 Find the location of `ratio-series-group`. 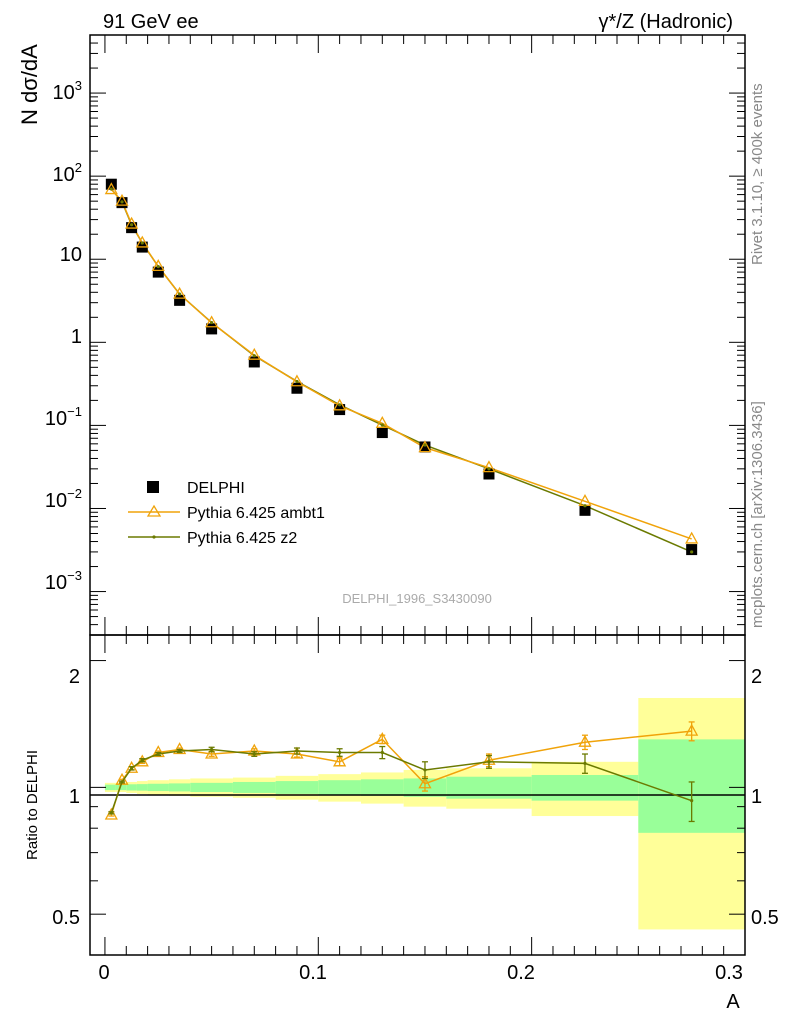

ratio-series-group is located at coordinates (401, 772).